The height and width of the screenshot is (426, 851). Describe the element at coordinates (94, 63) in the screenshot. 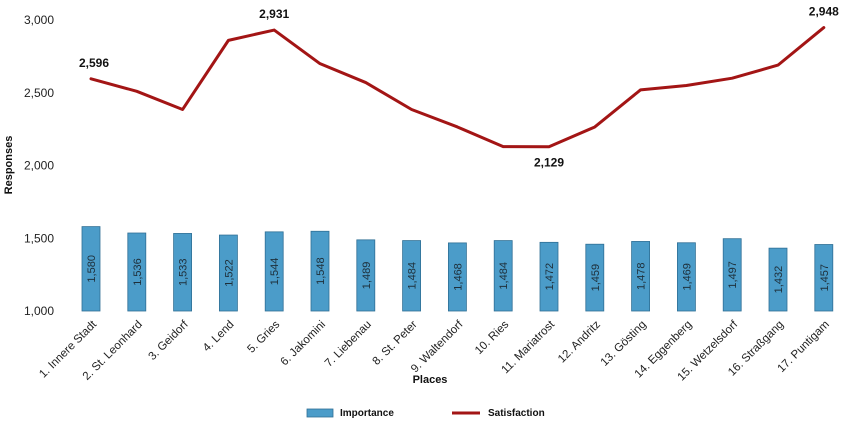

I see `satisfaction-value-label: 2,596` at that location.